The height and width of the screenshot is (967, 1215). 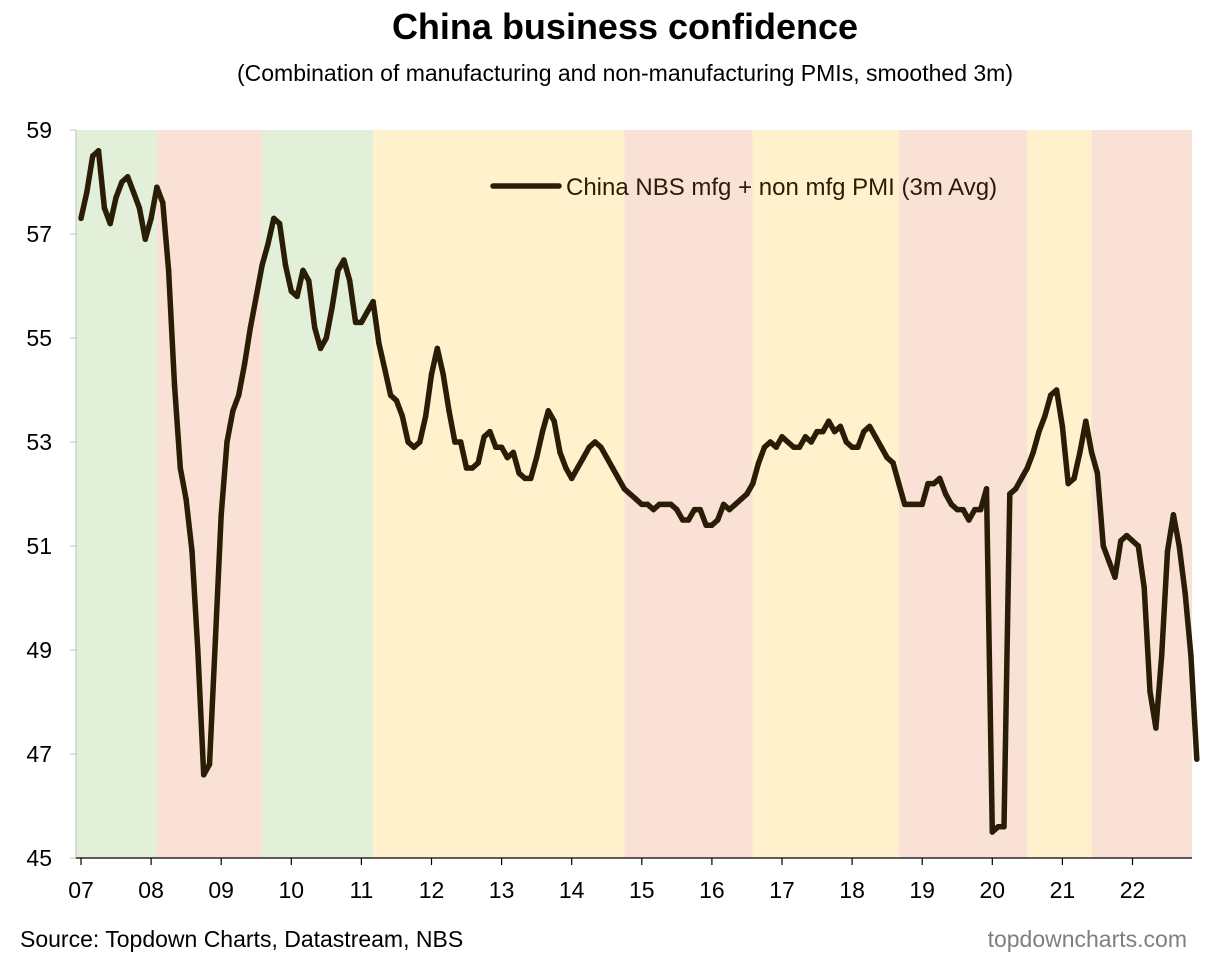 What do you see at coordinates (51, 494) in the screenshot?
I see `y-axis-ticks: 45 47 49 51 53 55 57 59` at bounding box center [51, 494].